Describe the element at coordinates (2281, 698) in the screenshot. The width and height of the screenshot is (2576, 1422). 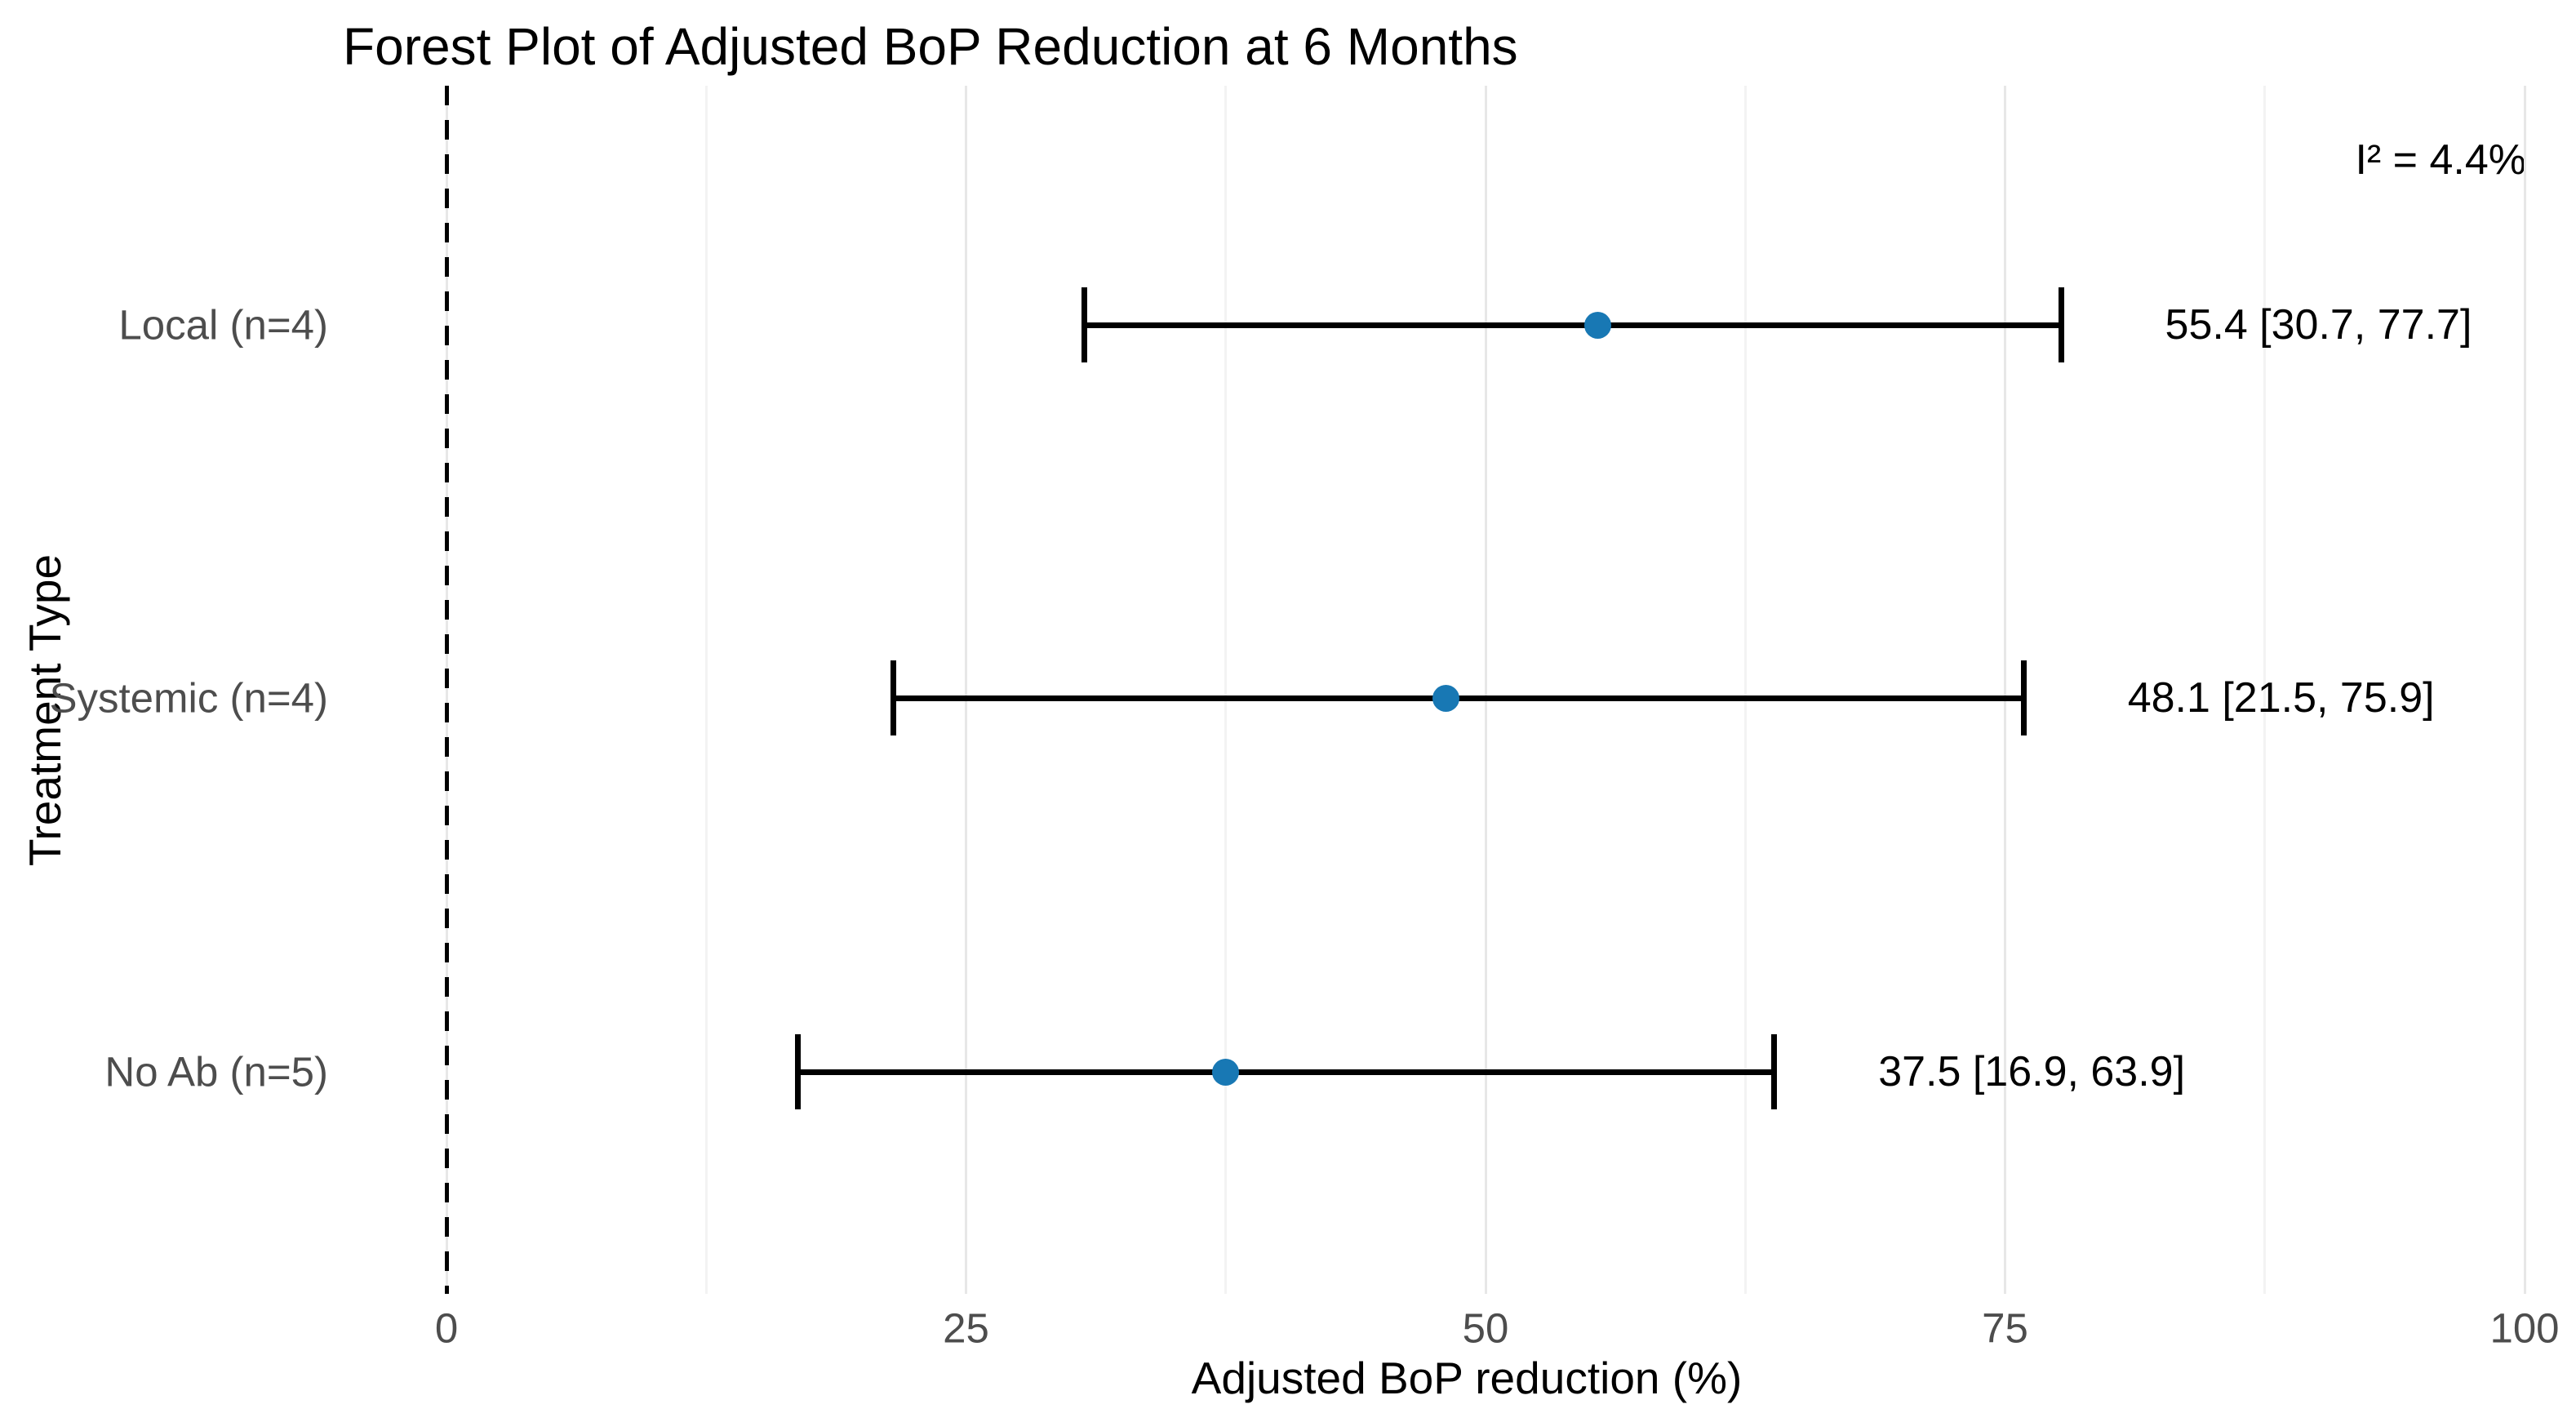
I see `estimate-value-label: 48.1 [21.5, 75.9]` at that location.